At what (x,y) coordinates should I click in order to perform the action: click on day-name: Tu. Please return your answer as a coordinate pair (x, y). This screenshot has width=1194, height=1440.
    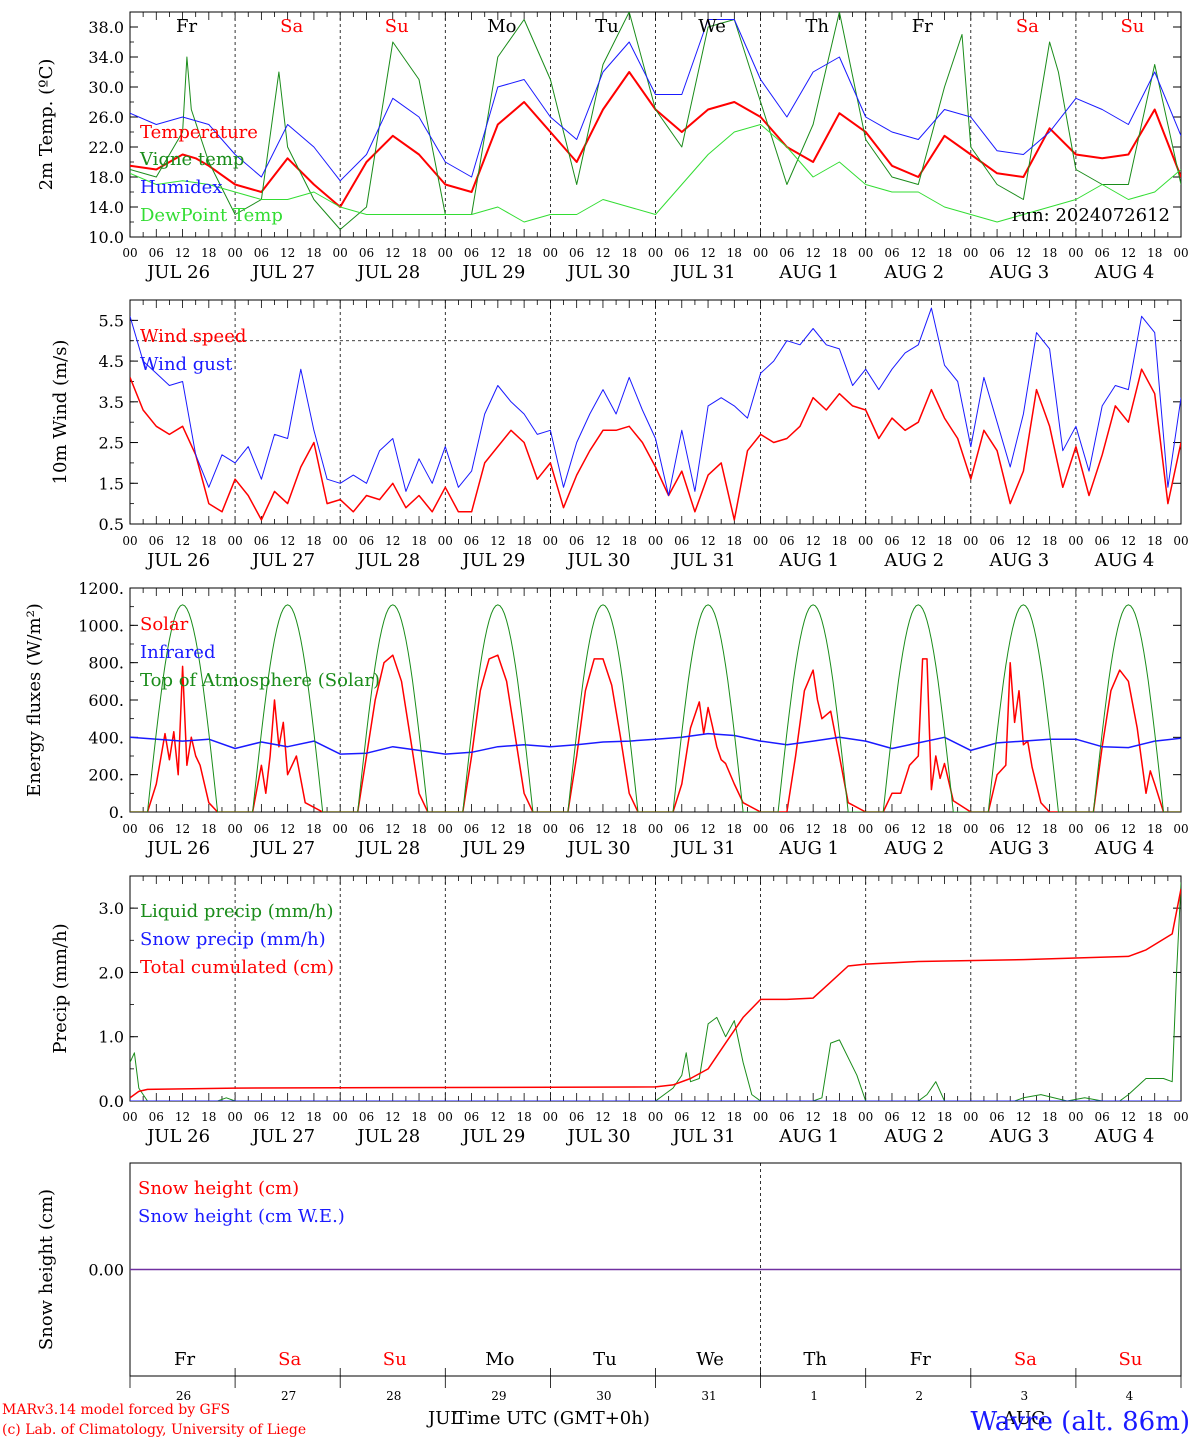
    Looking at the image, I should click on (605, 1359).